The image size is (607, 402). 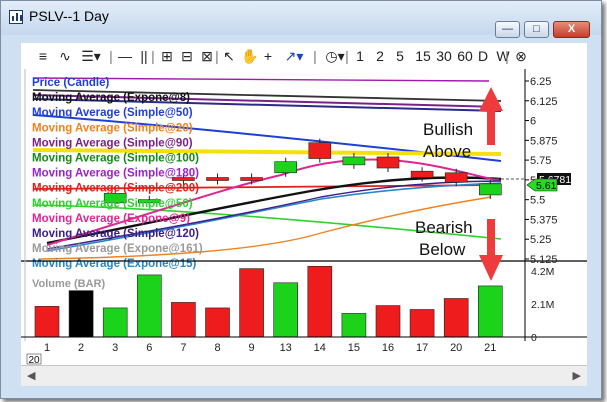 What do you see at coordinates (542, 272) in the screenshot?
I see `volume-tick-label: 4.2M` at bounding box center [542, 272].